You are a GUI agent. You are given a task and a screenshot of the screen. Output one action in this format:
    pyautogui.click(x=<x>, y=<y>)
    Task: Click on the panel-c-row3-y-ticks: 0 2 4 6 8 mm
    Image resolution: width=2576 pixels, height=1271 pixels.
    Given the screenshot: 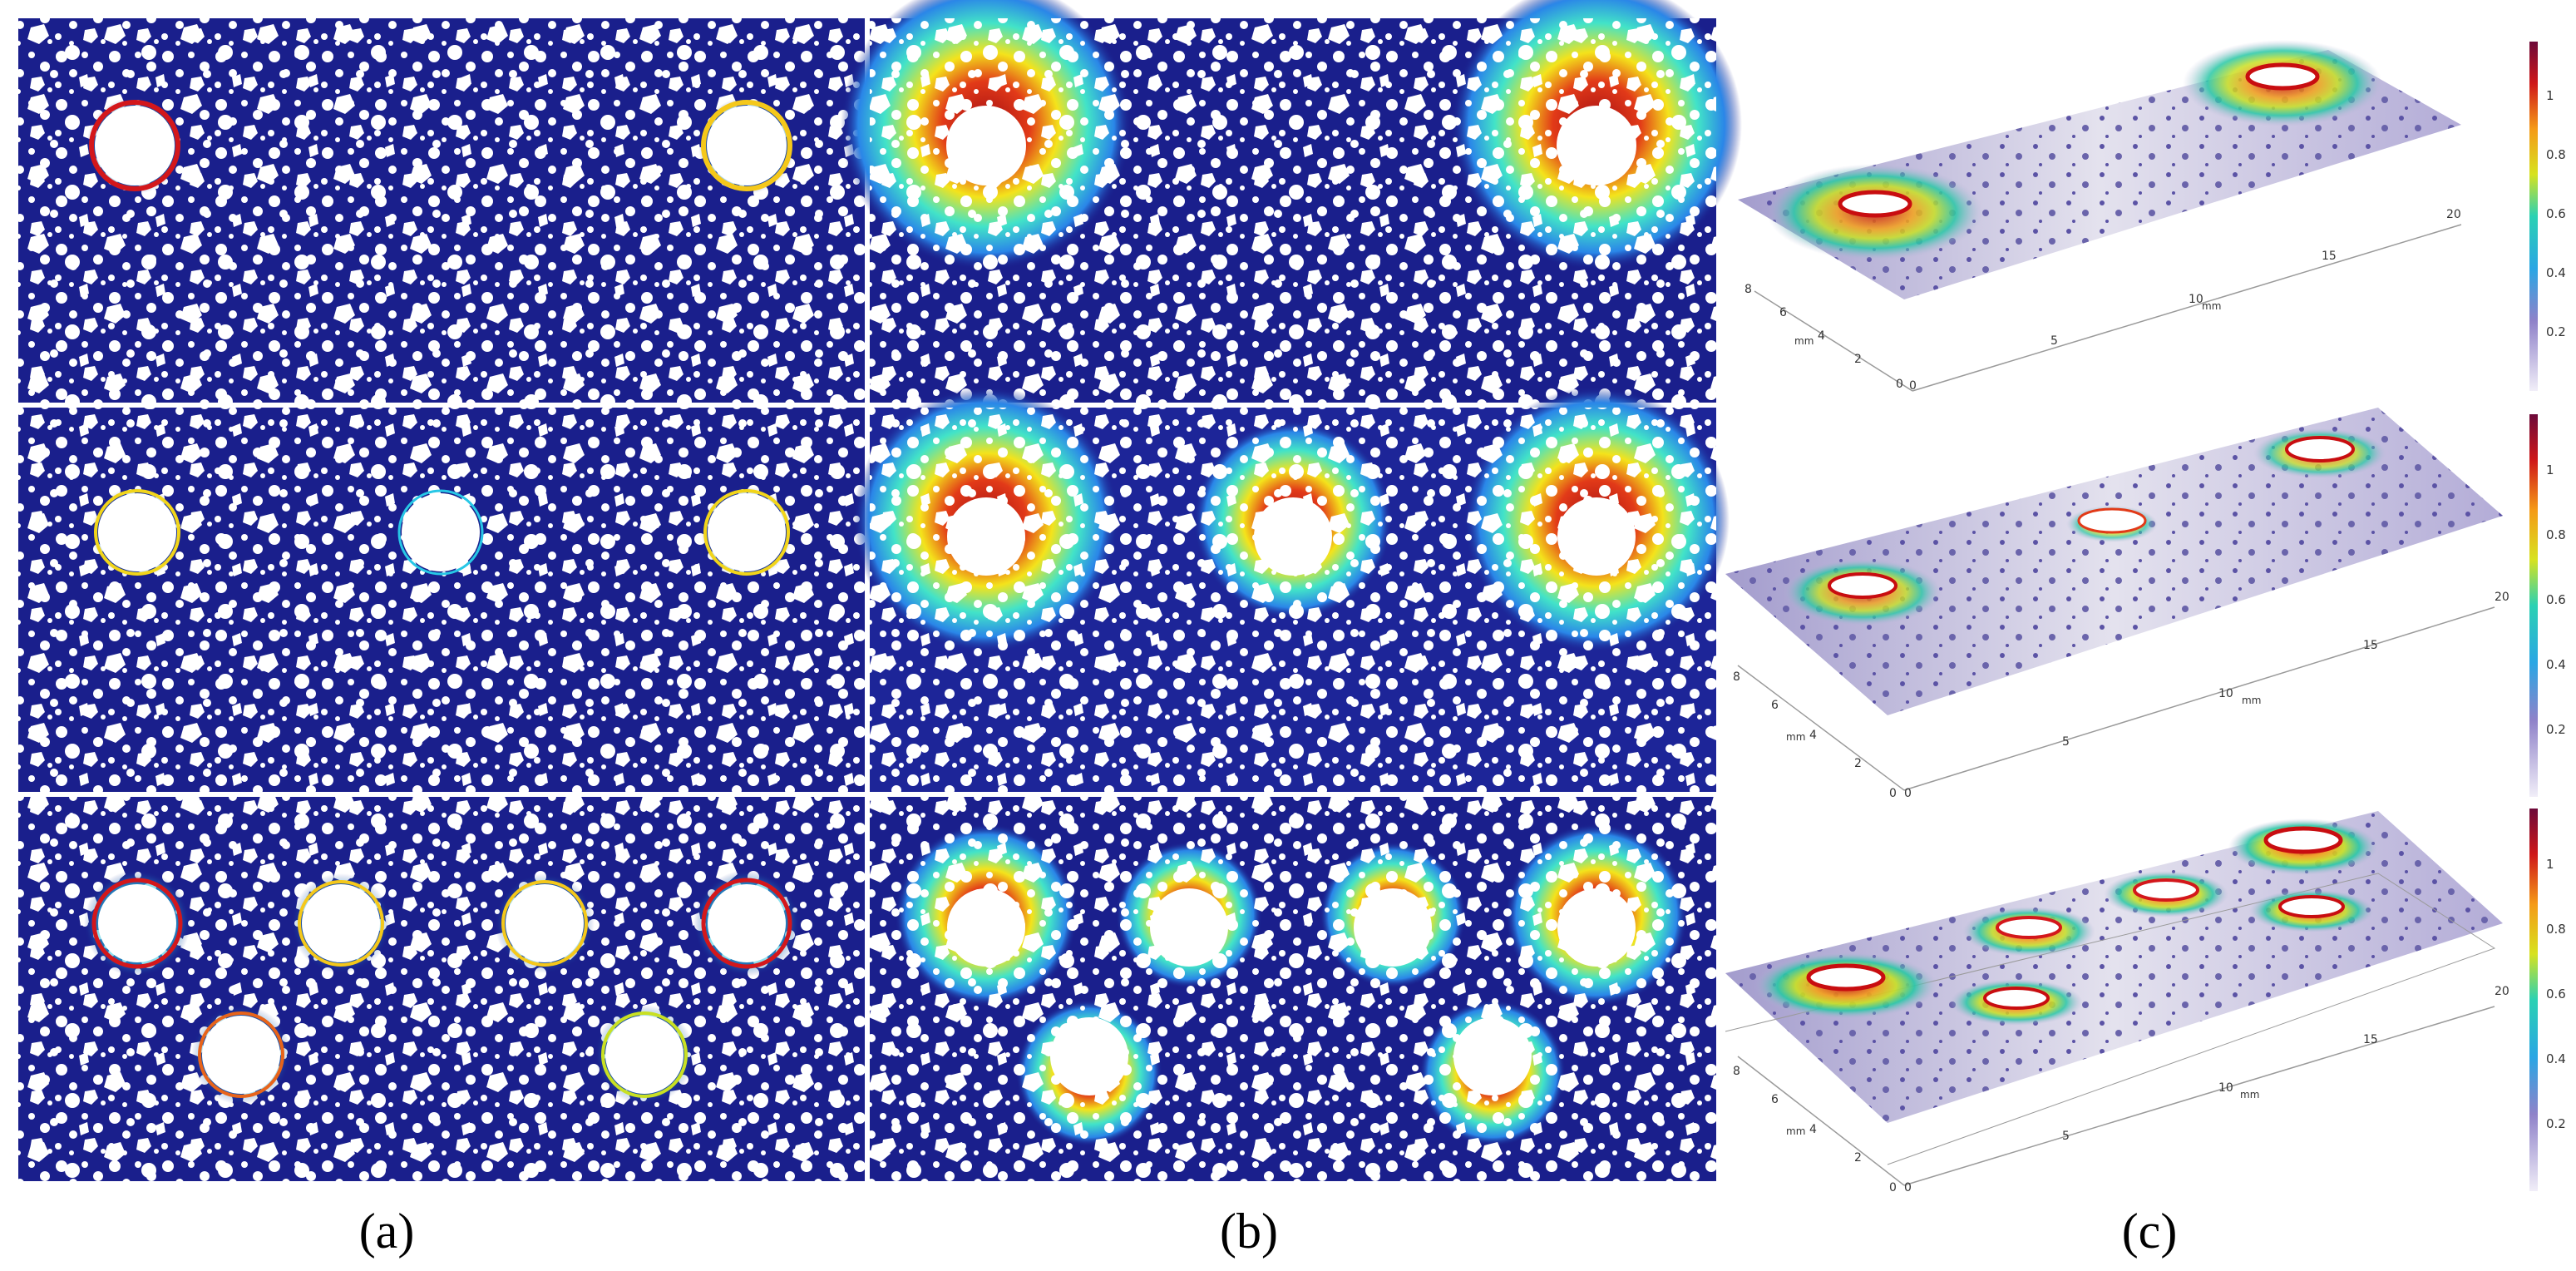 What is the action you would take?
    pyautogui.click(x=1815, y=1129)
    